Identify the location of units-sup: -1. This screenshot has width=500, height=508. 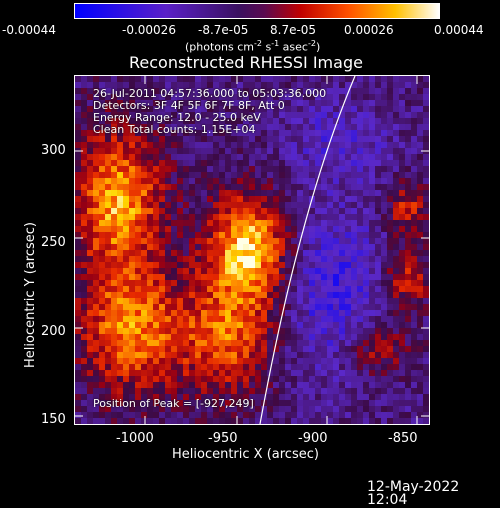
(275, 43).